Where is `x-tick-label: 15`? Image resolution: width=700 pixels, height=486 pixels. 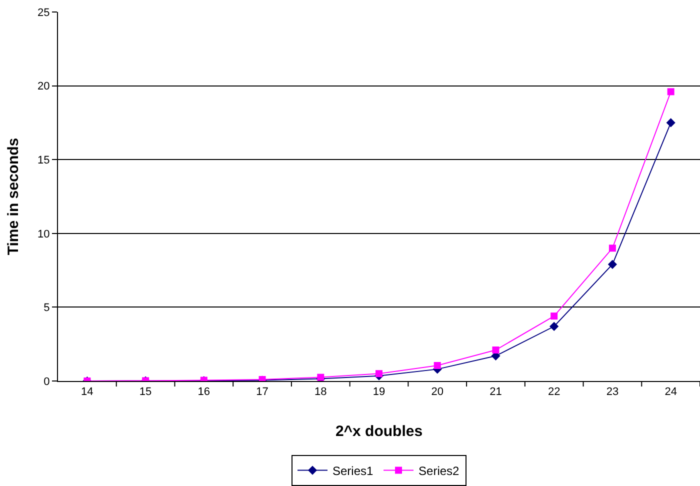
x-tick-label: 15 is located at coordinates (145, 392).